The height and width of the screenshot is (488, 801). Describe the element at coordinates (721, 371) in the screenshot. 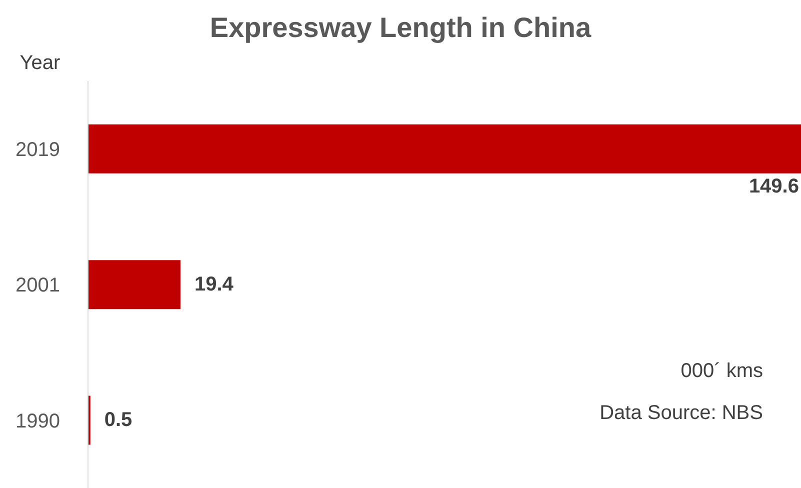

I see `annotation: 000´ kms` at that location.